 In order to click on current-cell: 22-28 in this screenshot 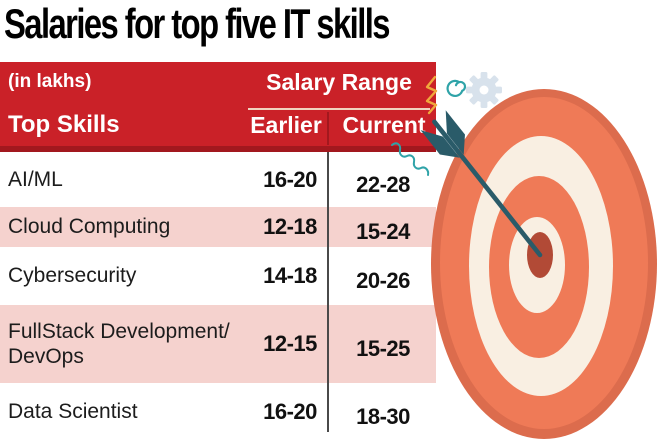, I will do `click(383, 184)`.